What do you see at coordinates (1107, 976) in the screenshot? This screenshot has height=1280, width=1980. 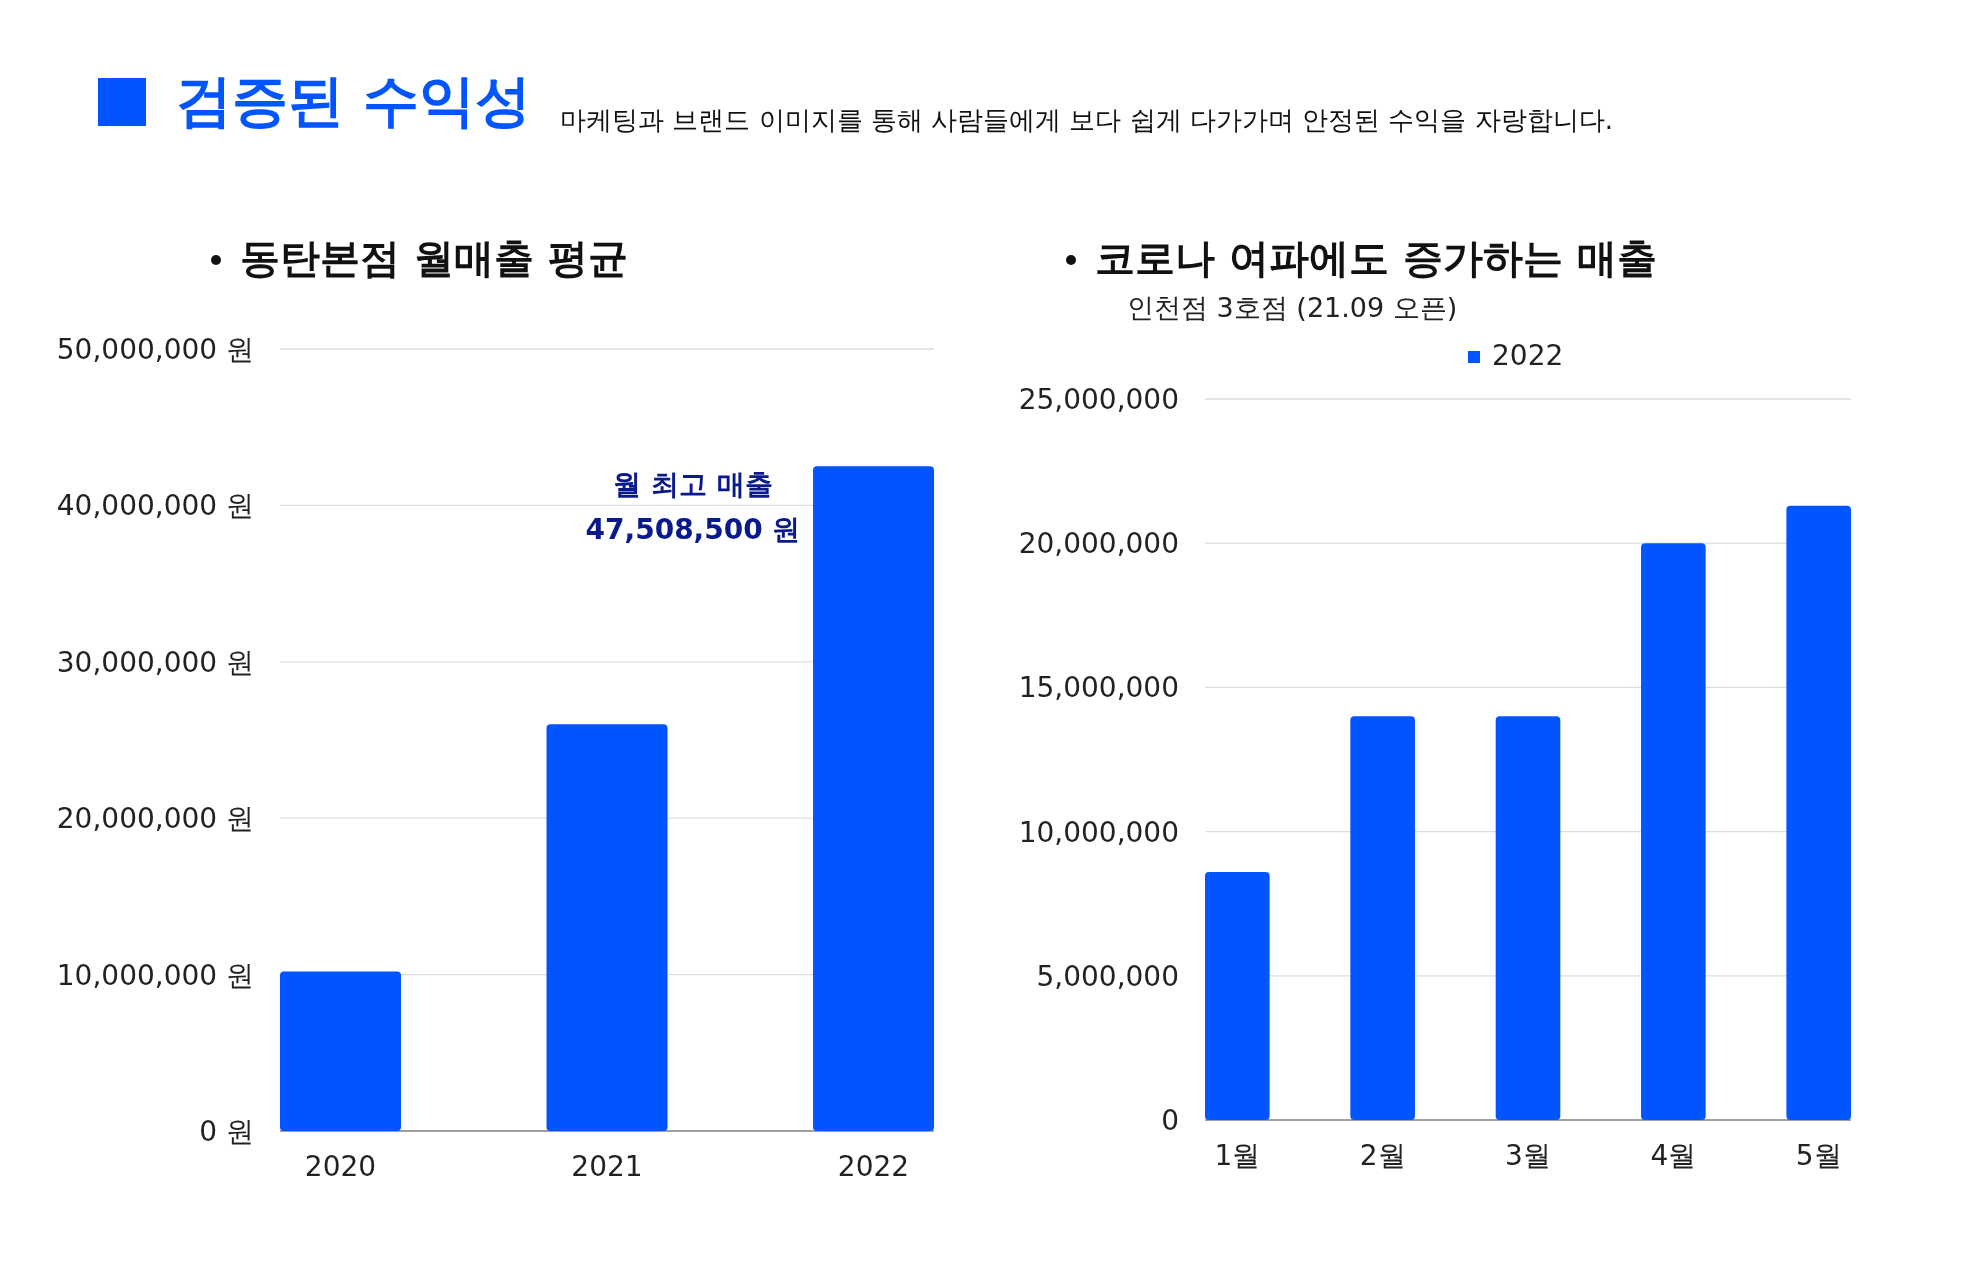 I see `y-tick-label: 5,000,000` at bounding box center [1107, 976].